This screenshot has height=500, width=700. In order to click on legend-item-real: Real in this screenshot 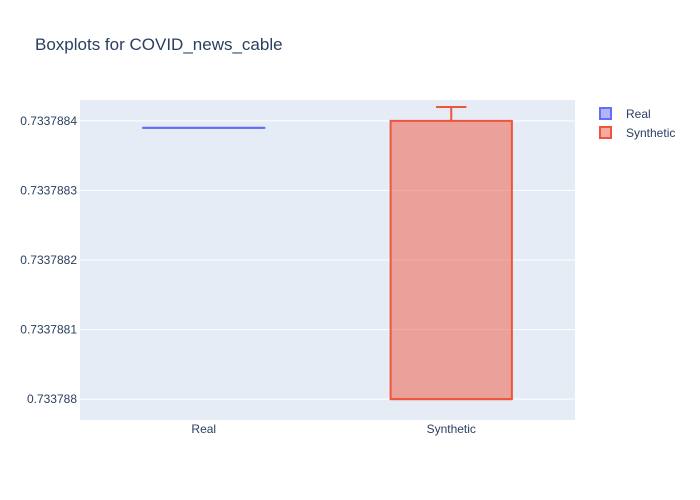, I will do `click(625, 114)`.